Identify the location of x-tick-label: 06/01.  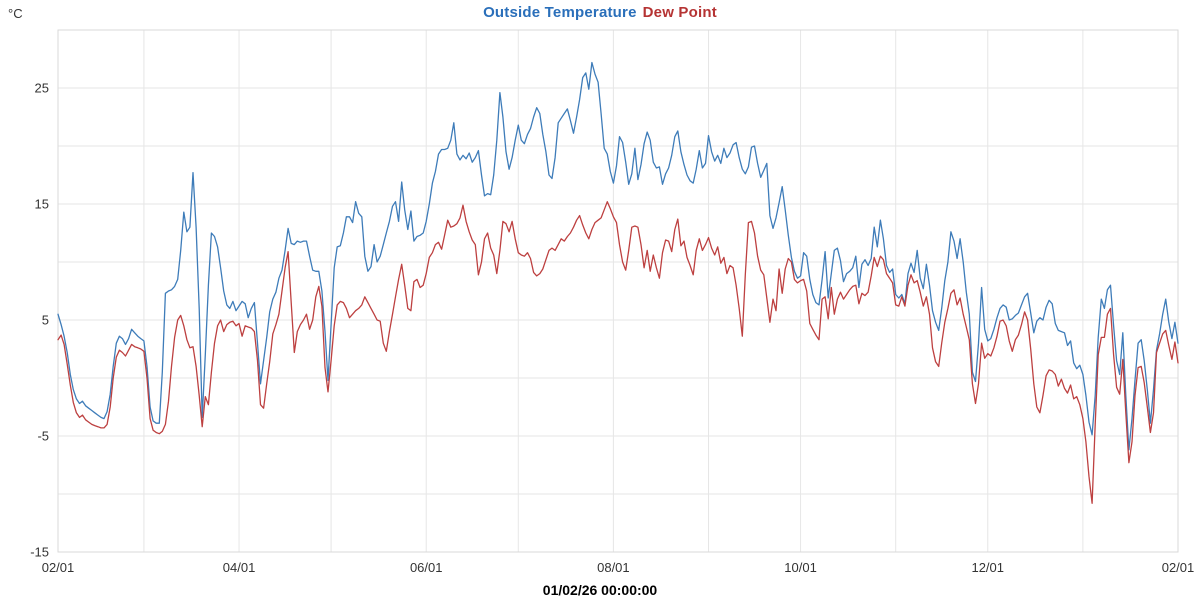
(426, 567).